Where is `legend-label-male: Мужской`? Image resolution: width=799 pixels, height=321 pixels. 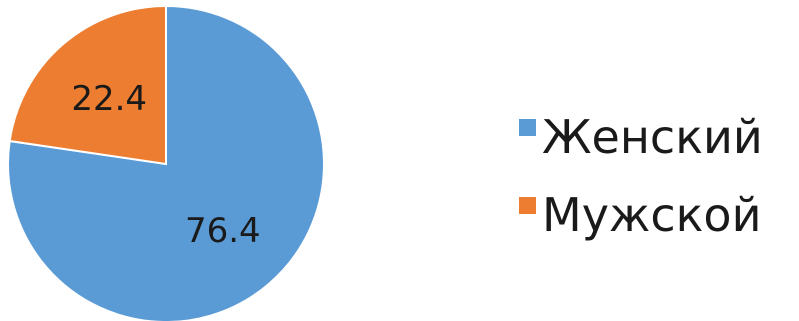 legend-label-male: Мужской is located at coordinates (651, 215).